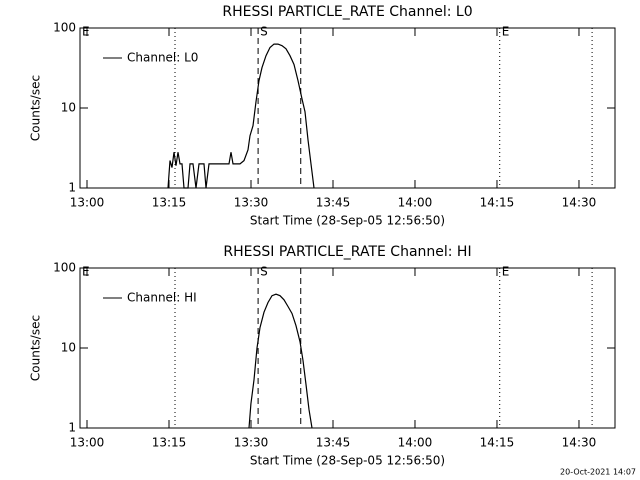  Describe the element at coordinates (162, 298) in the screenshot. I see `legend-label: Channel: HI` at that location.